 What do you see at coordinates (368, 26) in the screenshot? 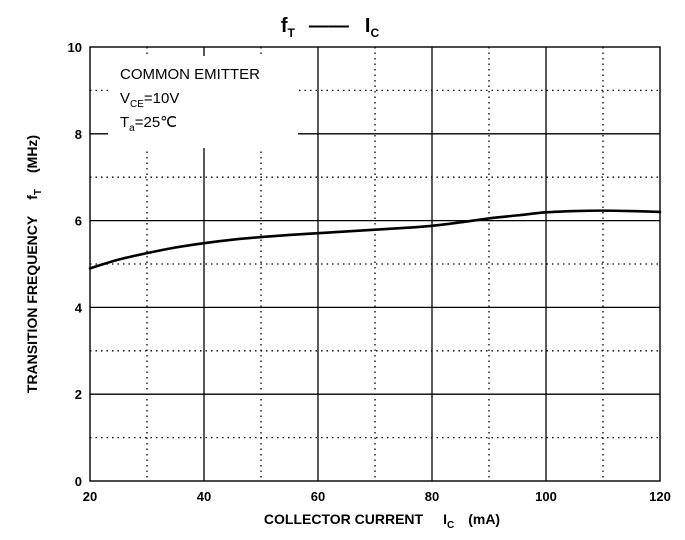
I see `title-second: I` at bounding box center [368, 26].